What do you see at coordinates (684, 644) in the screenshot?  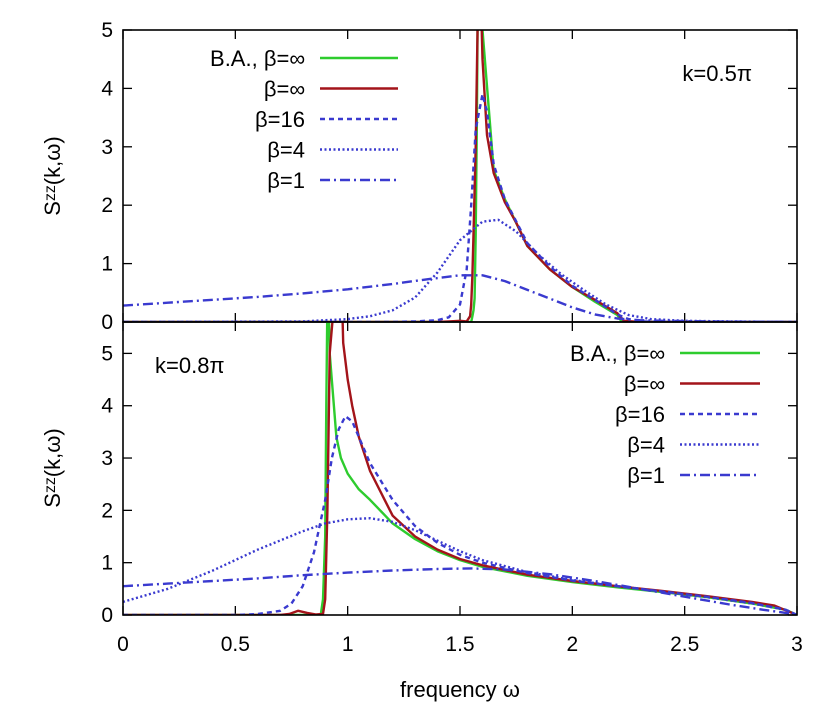 I see `x-tick-label: 2.5` at bounding box center [684, 644].